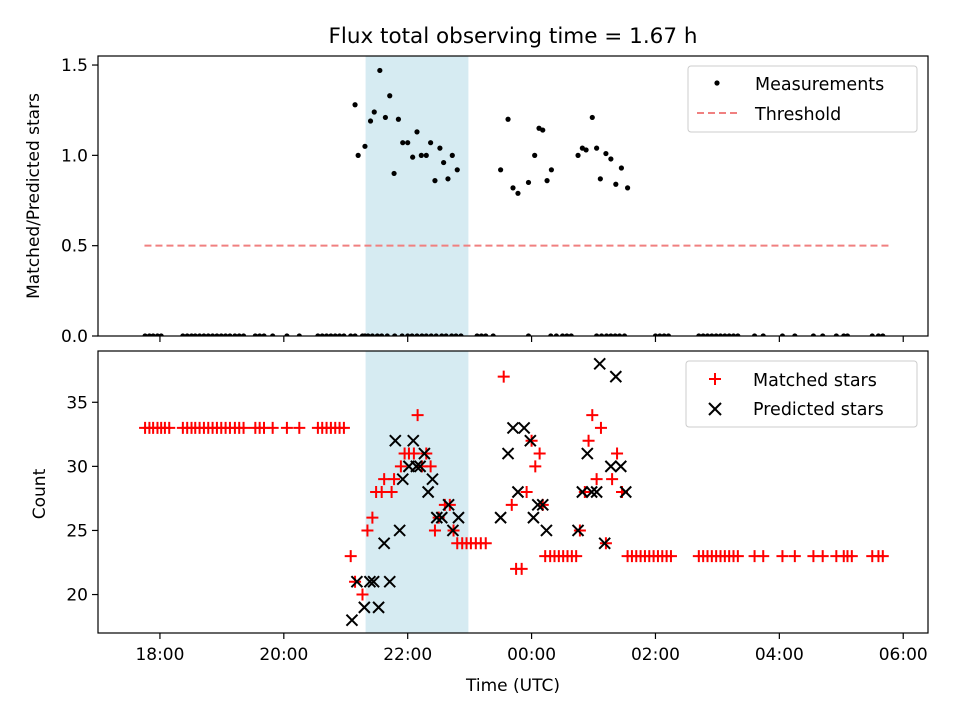 Image resolution: width=960 pixels, height=720 pixels. What do you see at coordinates (77, 531) in the screenshot?
I see `y-tick-label-bottom: 25` at bounding box center [77, 531].